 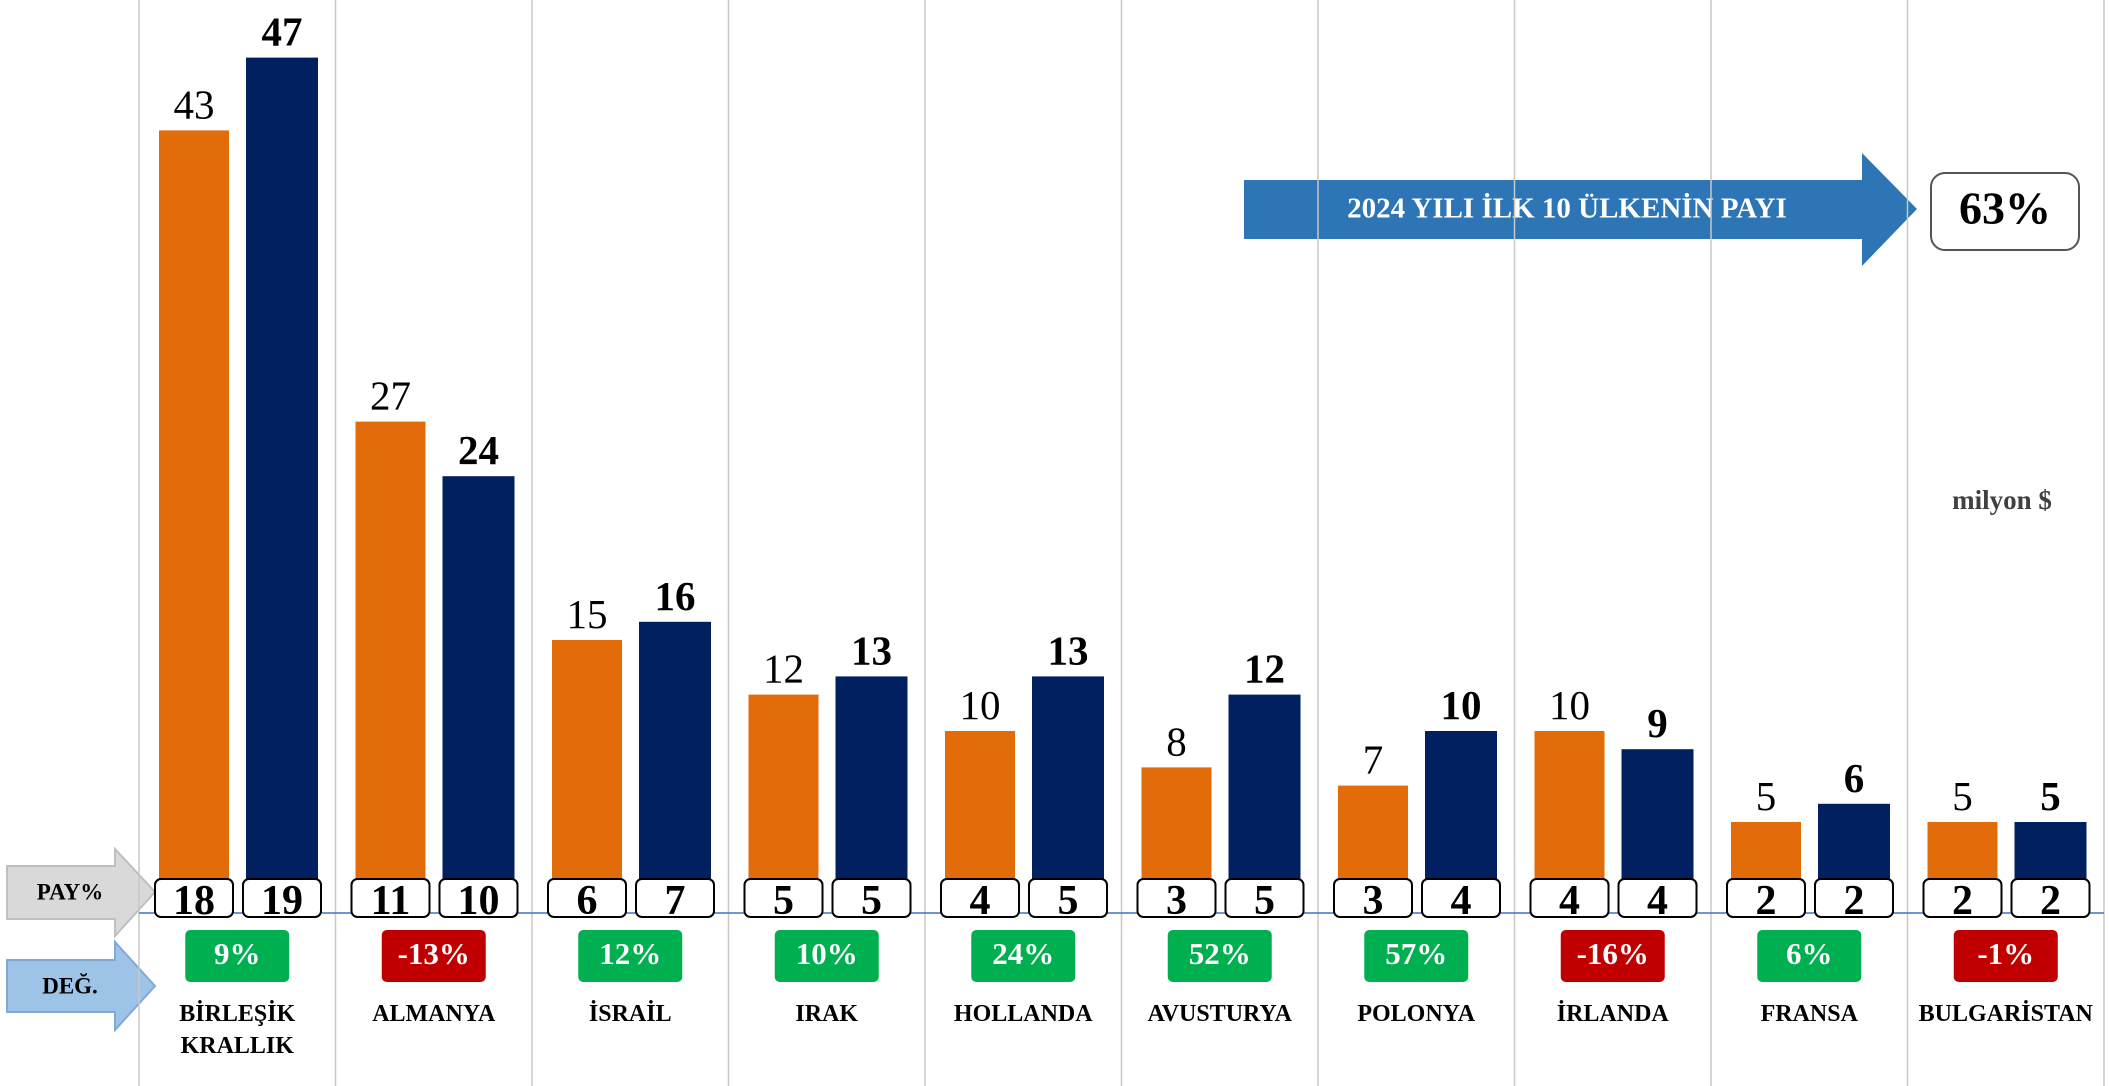 I want to click on share-label: 6, so click(x=587, y=901).